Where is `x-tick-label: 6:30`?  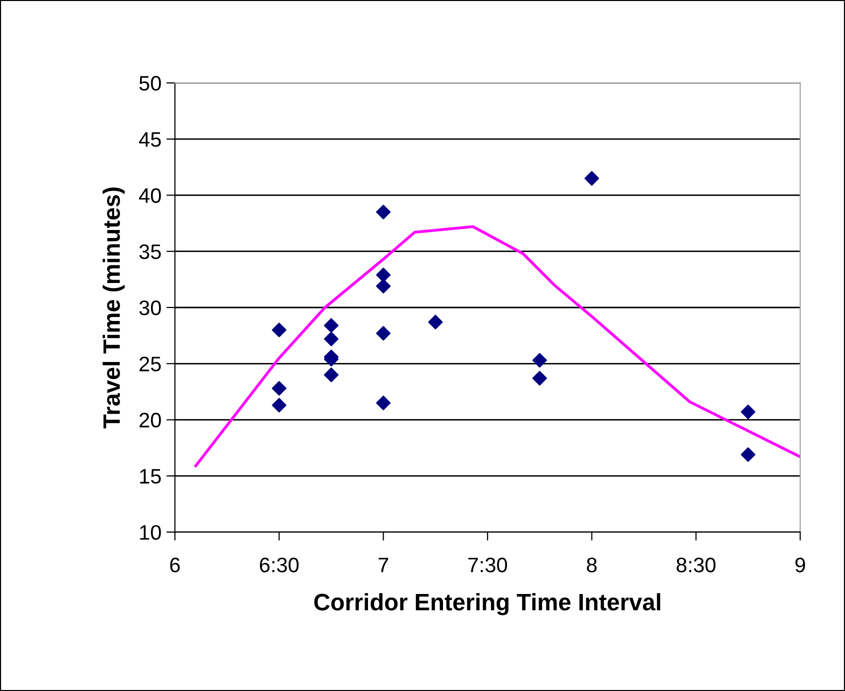 x-tick-label: 6:30 is located at coordinates (279, 565).